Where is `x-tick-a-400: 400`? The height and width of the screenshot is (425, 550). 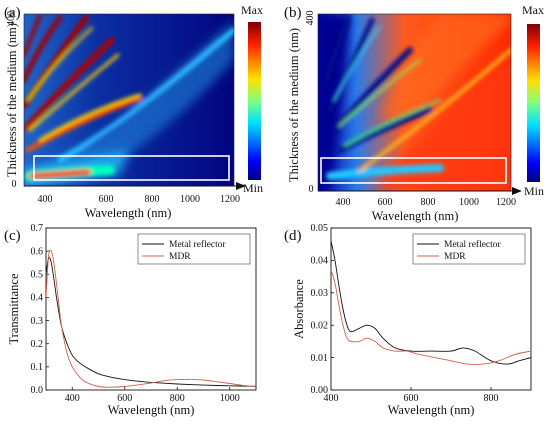 x-tick-a-400: 400 is located at coordinates (45, 199).